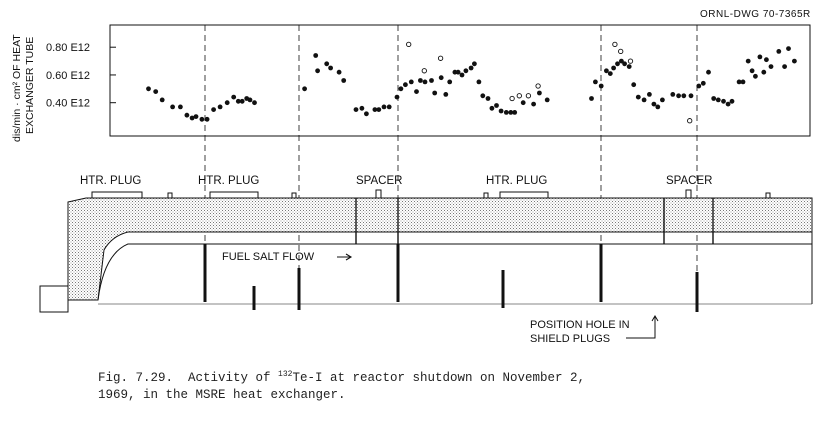 Image resolution: width=835 pixels, height=425 pixels. Describe the element at coordinates (228, 181) in the screenshot. I see `label-htr-plug-2: HTR. PLUG` at that location.